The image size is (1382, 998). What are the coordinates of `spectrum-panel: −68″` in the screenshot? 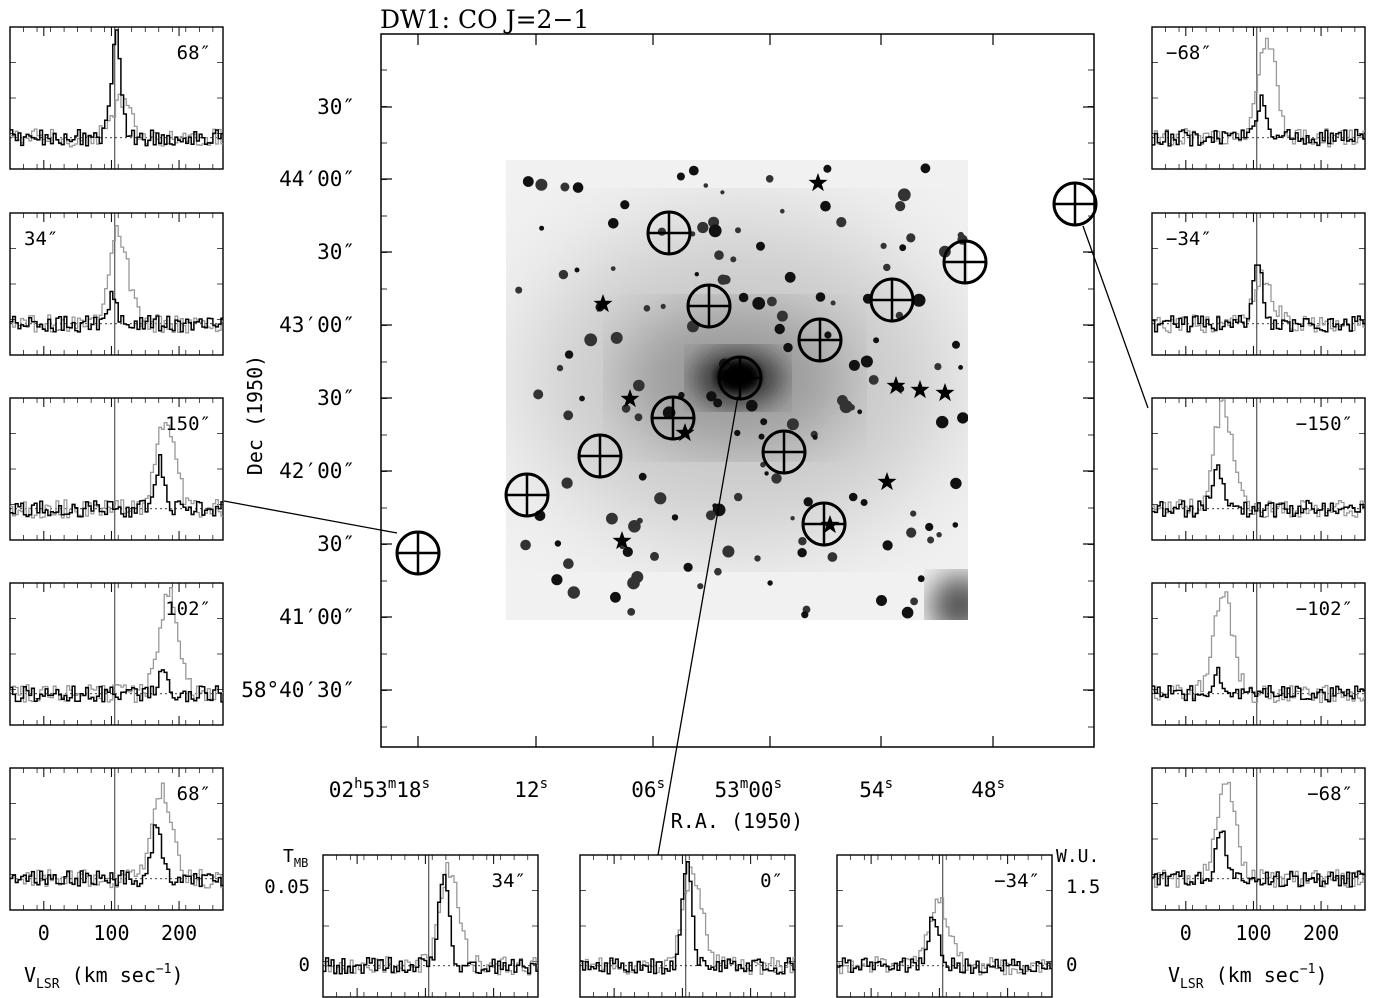 It's located at (1258, 98).